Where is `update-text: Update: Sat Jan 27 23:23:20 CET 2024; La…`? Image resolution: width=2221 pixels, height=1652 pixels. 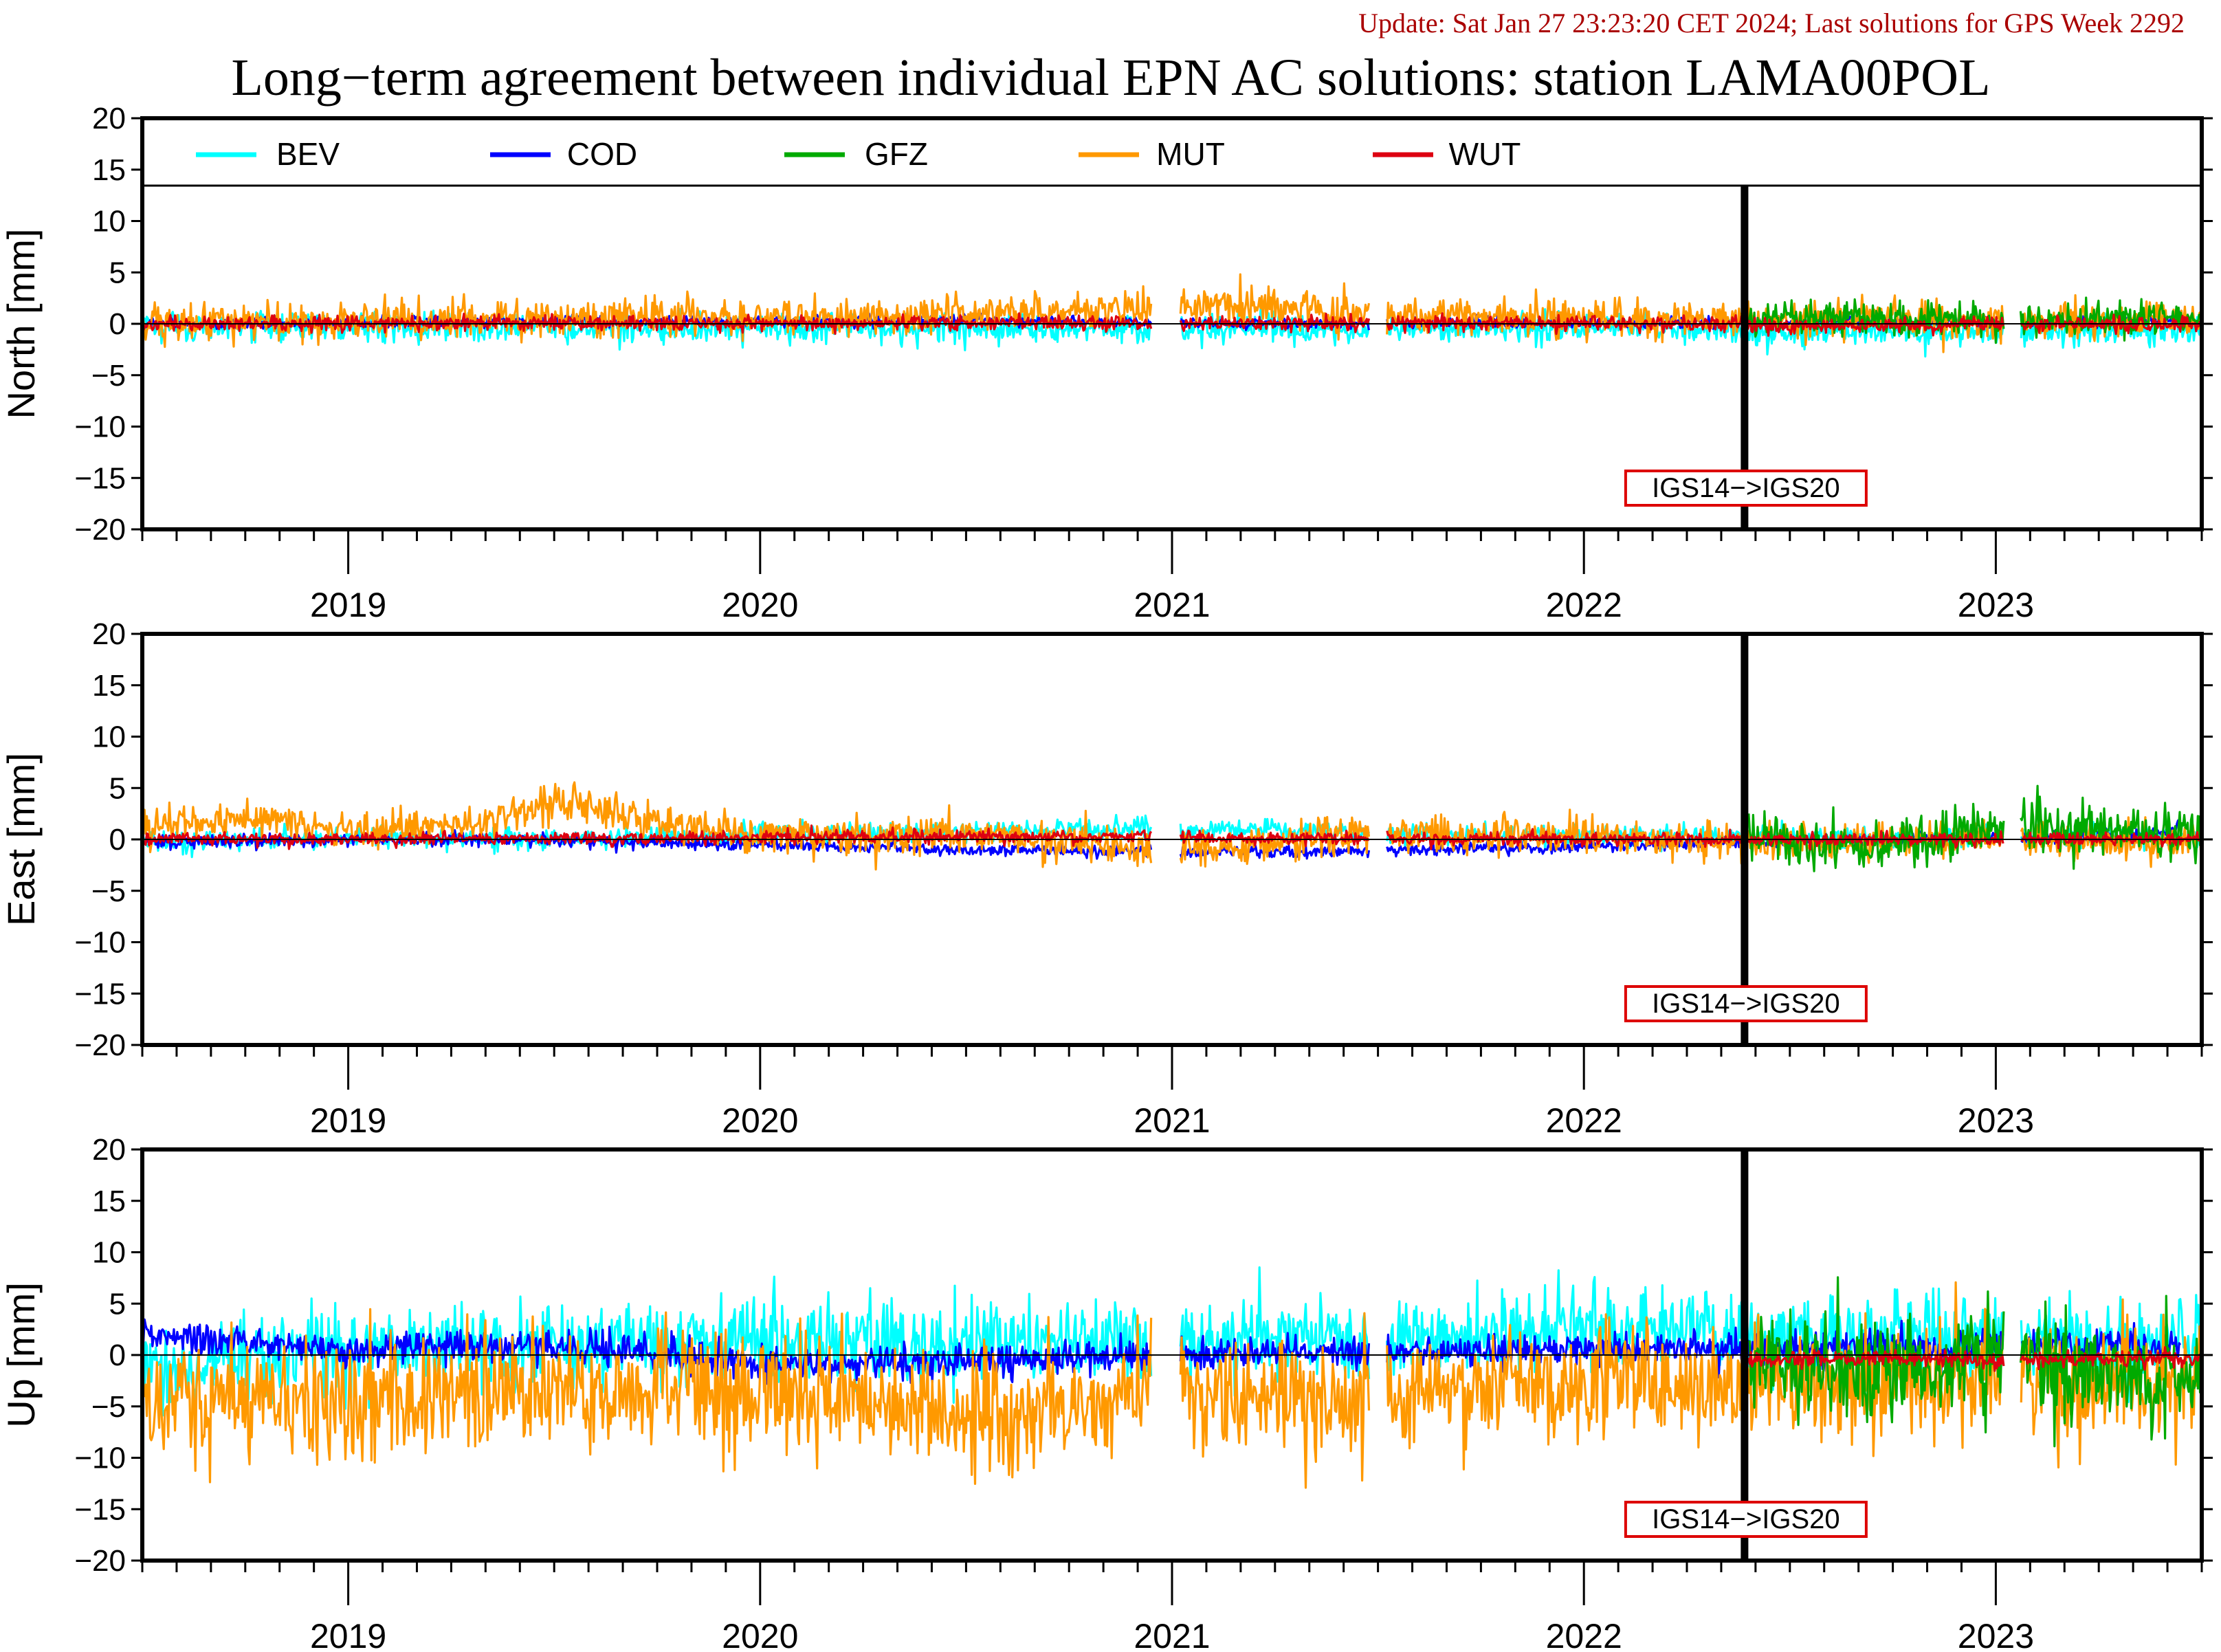
update-text: Update: Sat Jan 27 23:23:20 CET 2024; La… is located at coordinates (1771, 23).